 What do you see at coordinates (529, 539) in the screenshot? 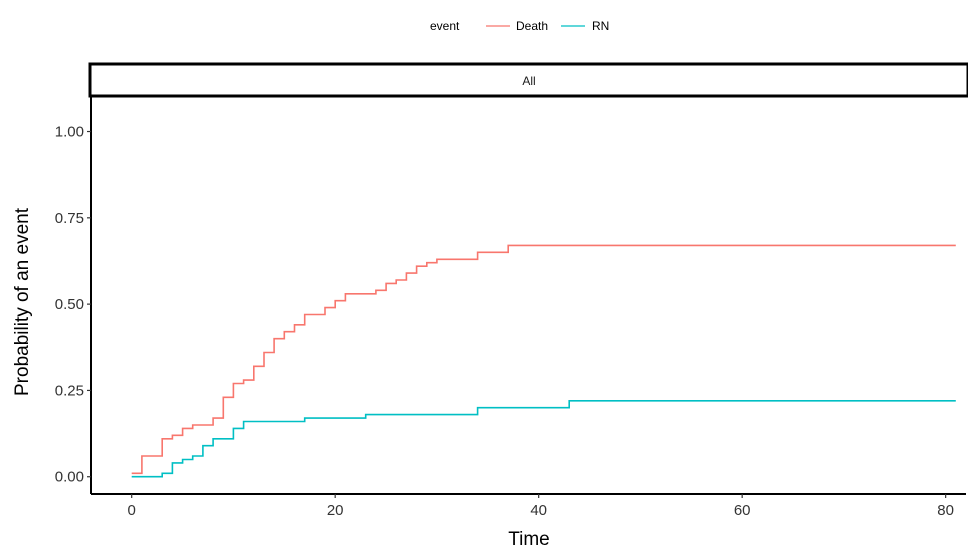
I see `x-axis-title: Time` at bounding box center [529, 539].